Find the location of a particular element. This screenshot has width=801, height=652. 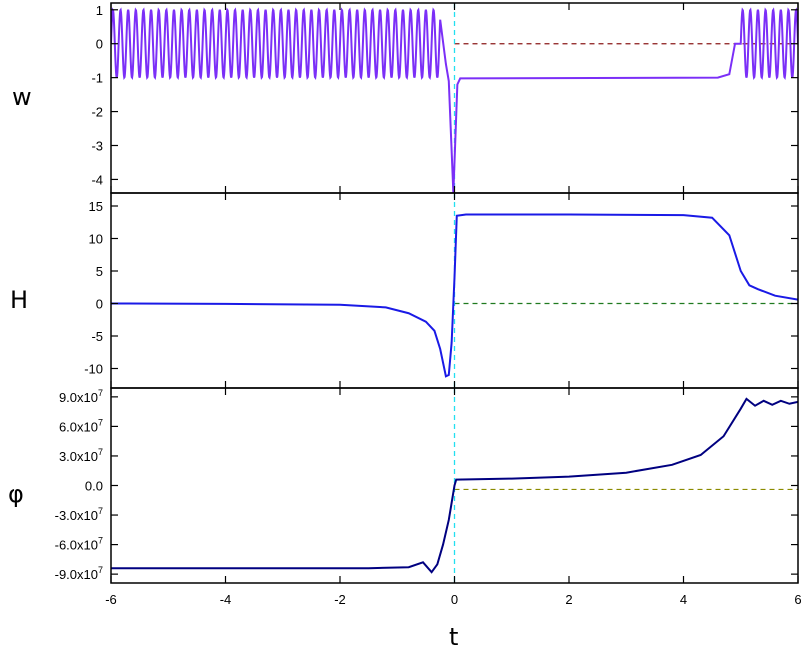

y-tick-label-w: -3 is located at coordinates (97, 146).